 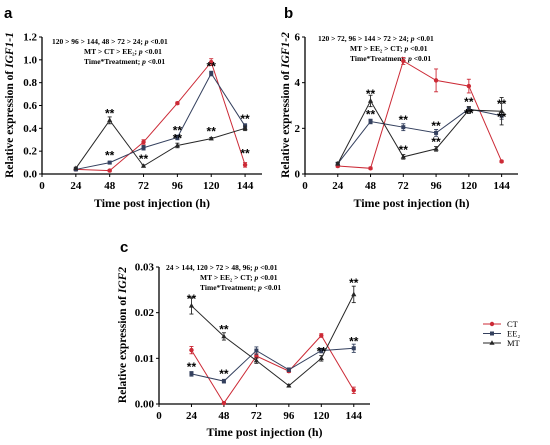 I want to click on y-tick-label: 0, so click(x=298, y=175).